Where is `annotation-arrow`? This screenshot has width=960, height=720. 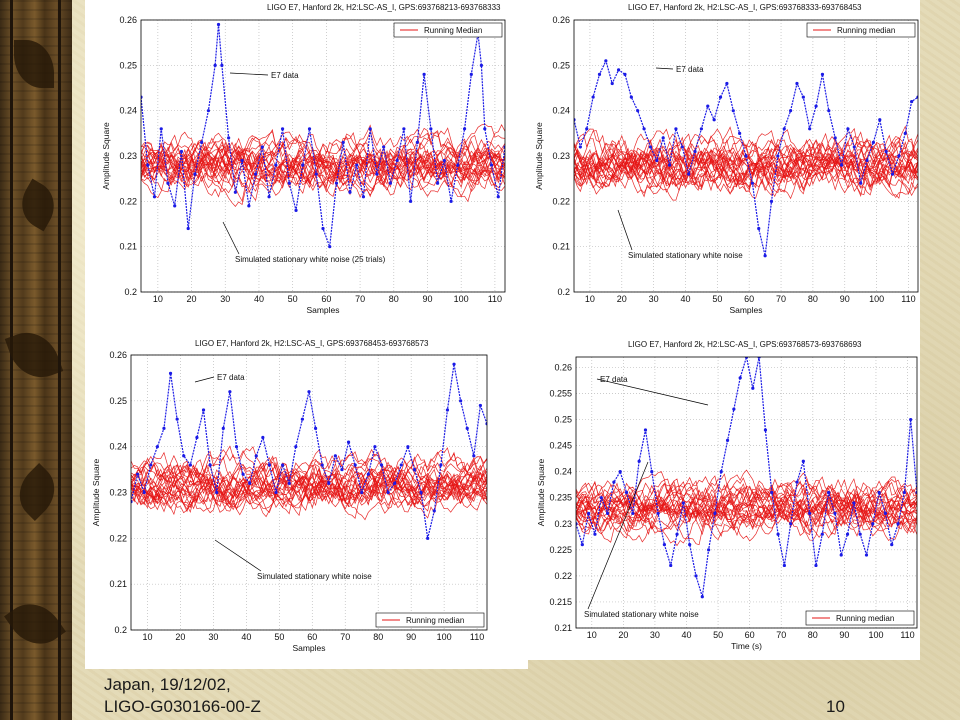
annotation-arrow is located at coordinates (204, 379).